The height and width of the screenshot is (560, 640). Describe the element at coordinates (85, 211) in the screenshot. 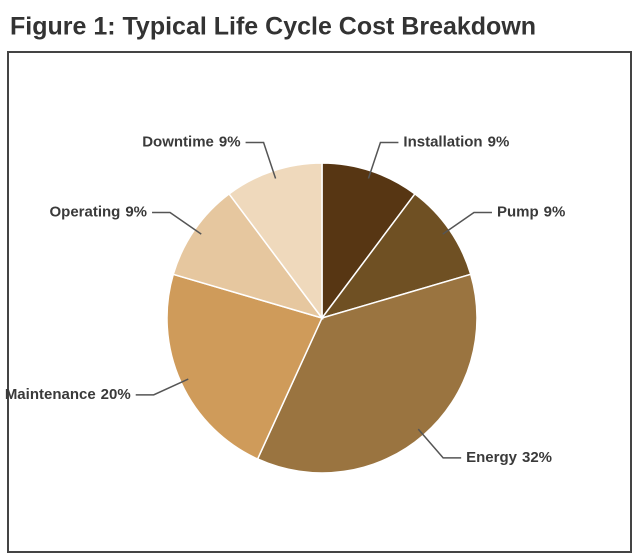

I see `category-label: Operating` at that location.